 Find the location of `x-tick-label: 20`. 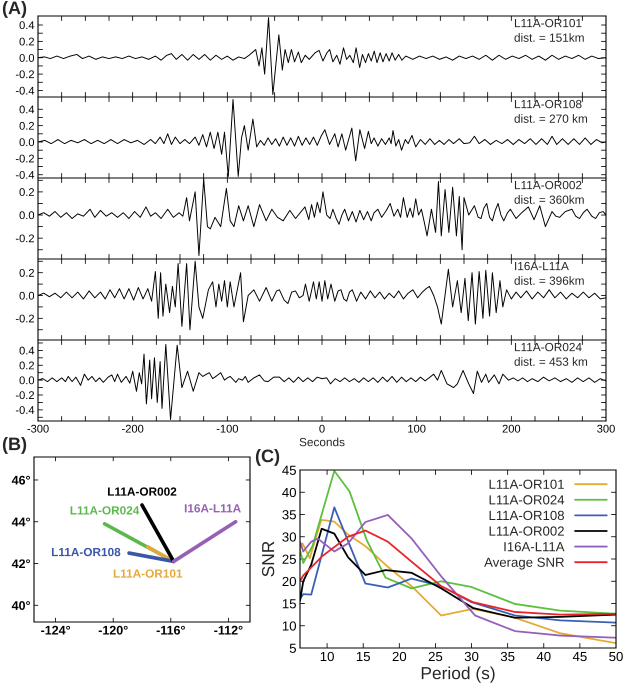

x-tick-label: 20 is located at coordinates (399, 657).